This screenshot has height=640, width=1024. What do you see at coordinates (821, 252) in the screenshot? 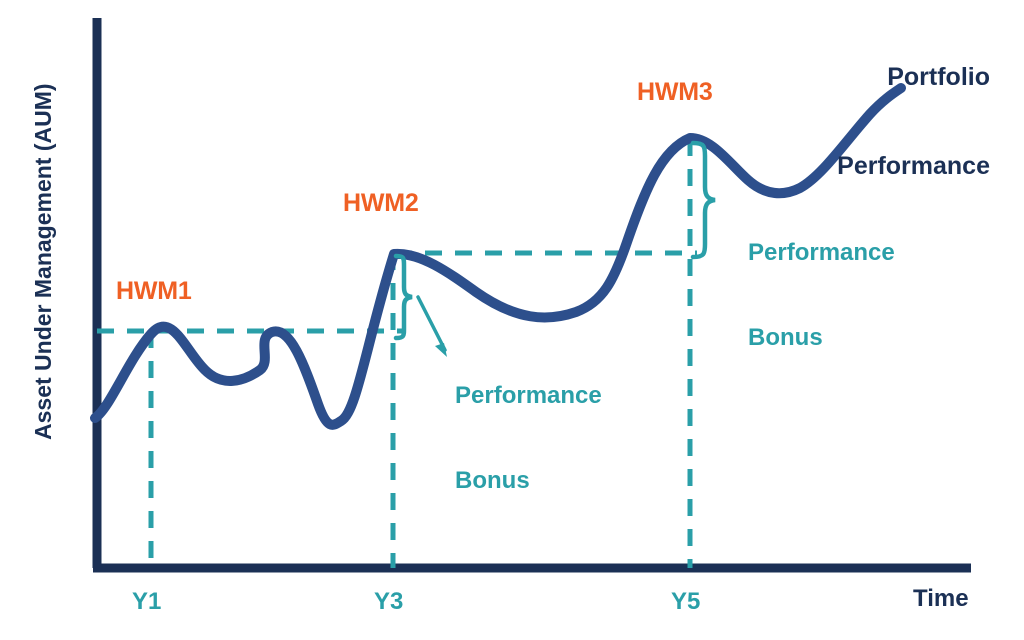
I see `bonus2-line1: Performance` at bounding box center [821, 252].